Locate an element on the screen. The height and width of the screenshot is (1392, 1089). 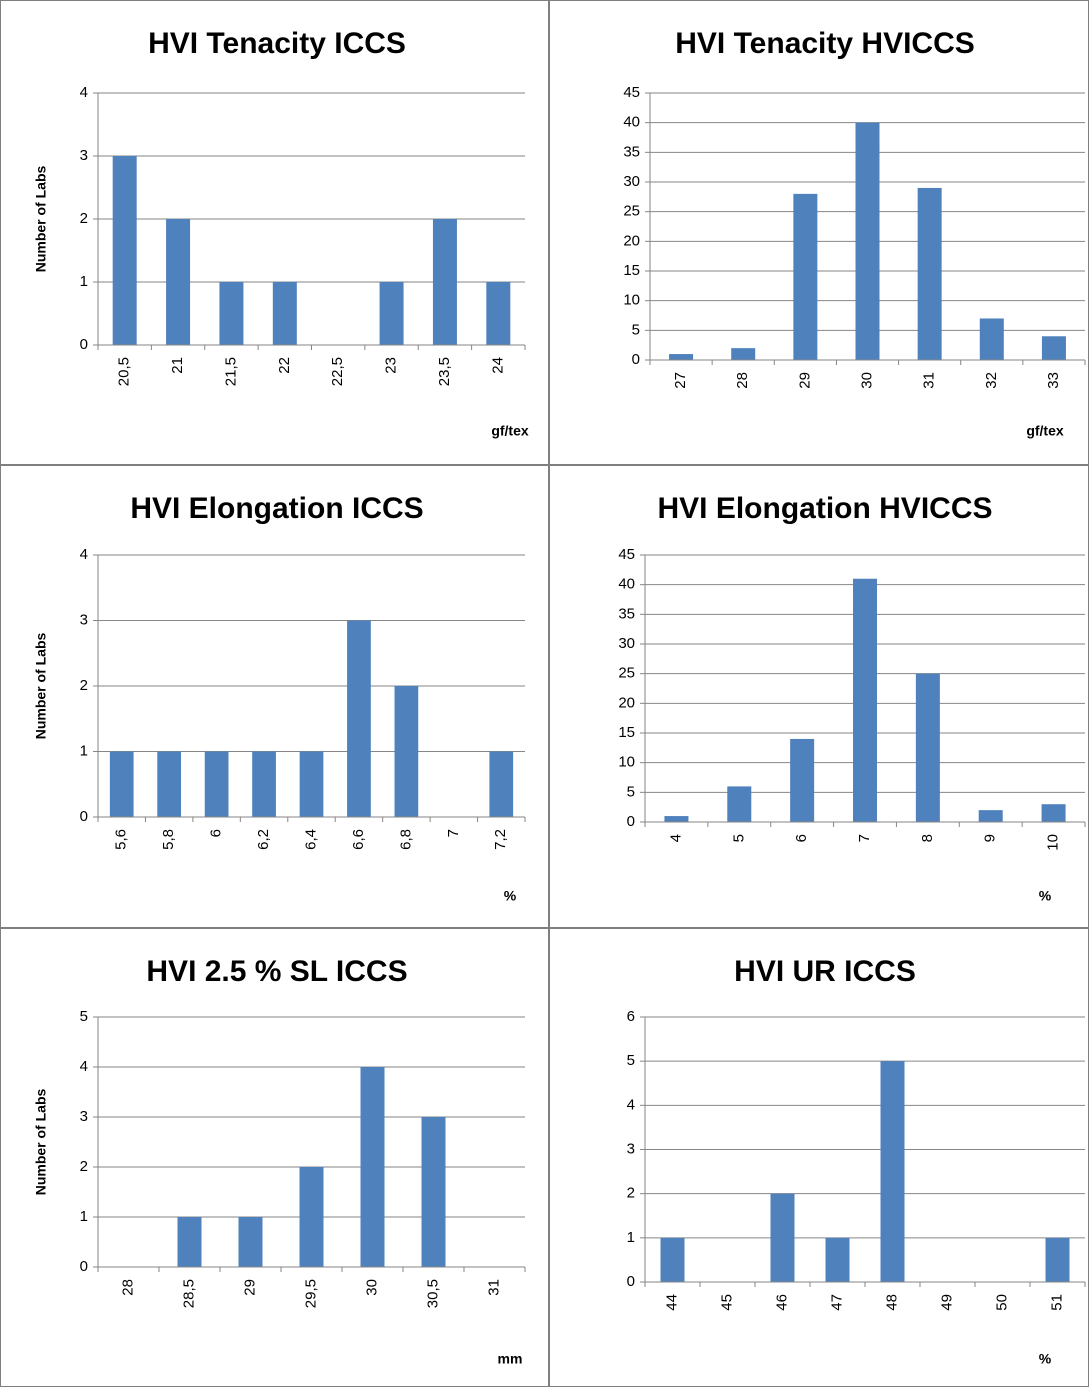
y-tick-label: 1 is located at coordinates (631, 1237).